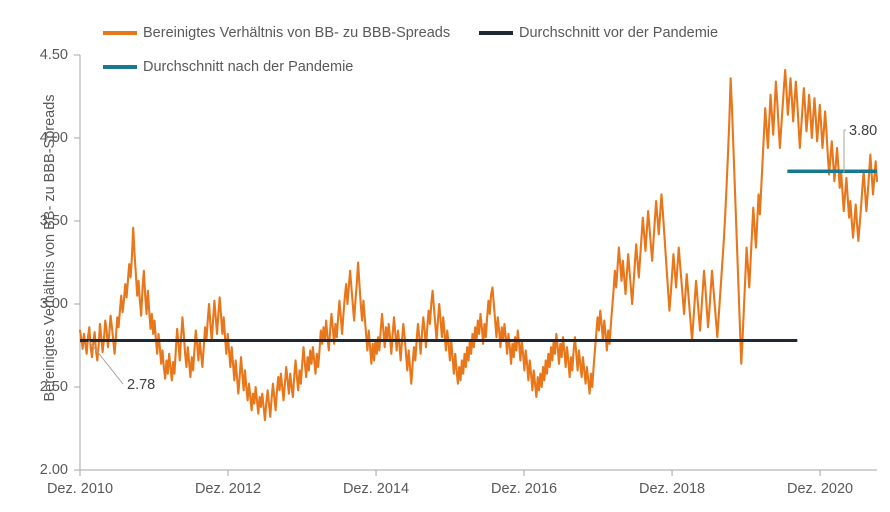 This screenshot has width=890, height=512. What do you see at coordinates (120, 67) in the screenshot?
I see `legend-swatch-post-pandemic-average` at bounding box center [120, 67].